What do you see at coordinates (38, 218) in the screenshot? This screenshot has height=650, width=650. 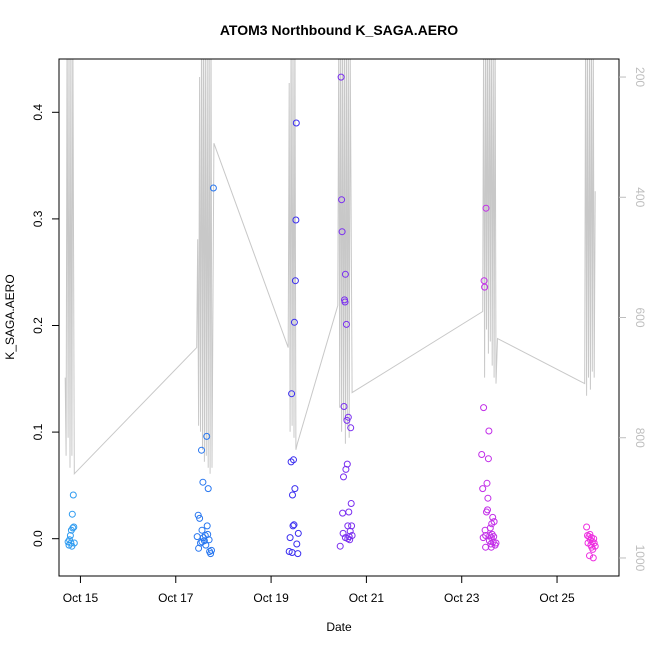 I see `y-tick-label: 0.3` at bounding box center [38, 218].